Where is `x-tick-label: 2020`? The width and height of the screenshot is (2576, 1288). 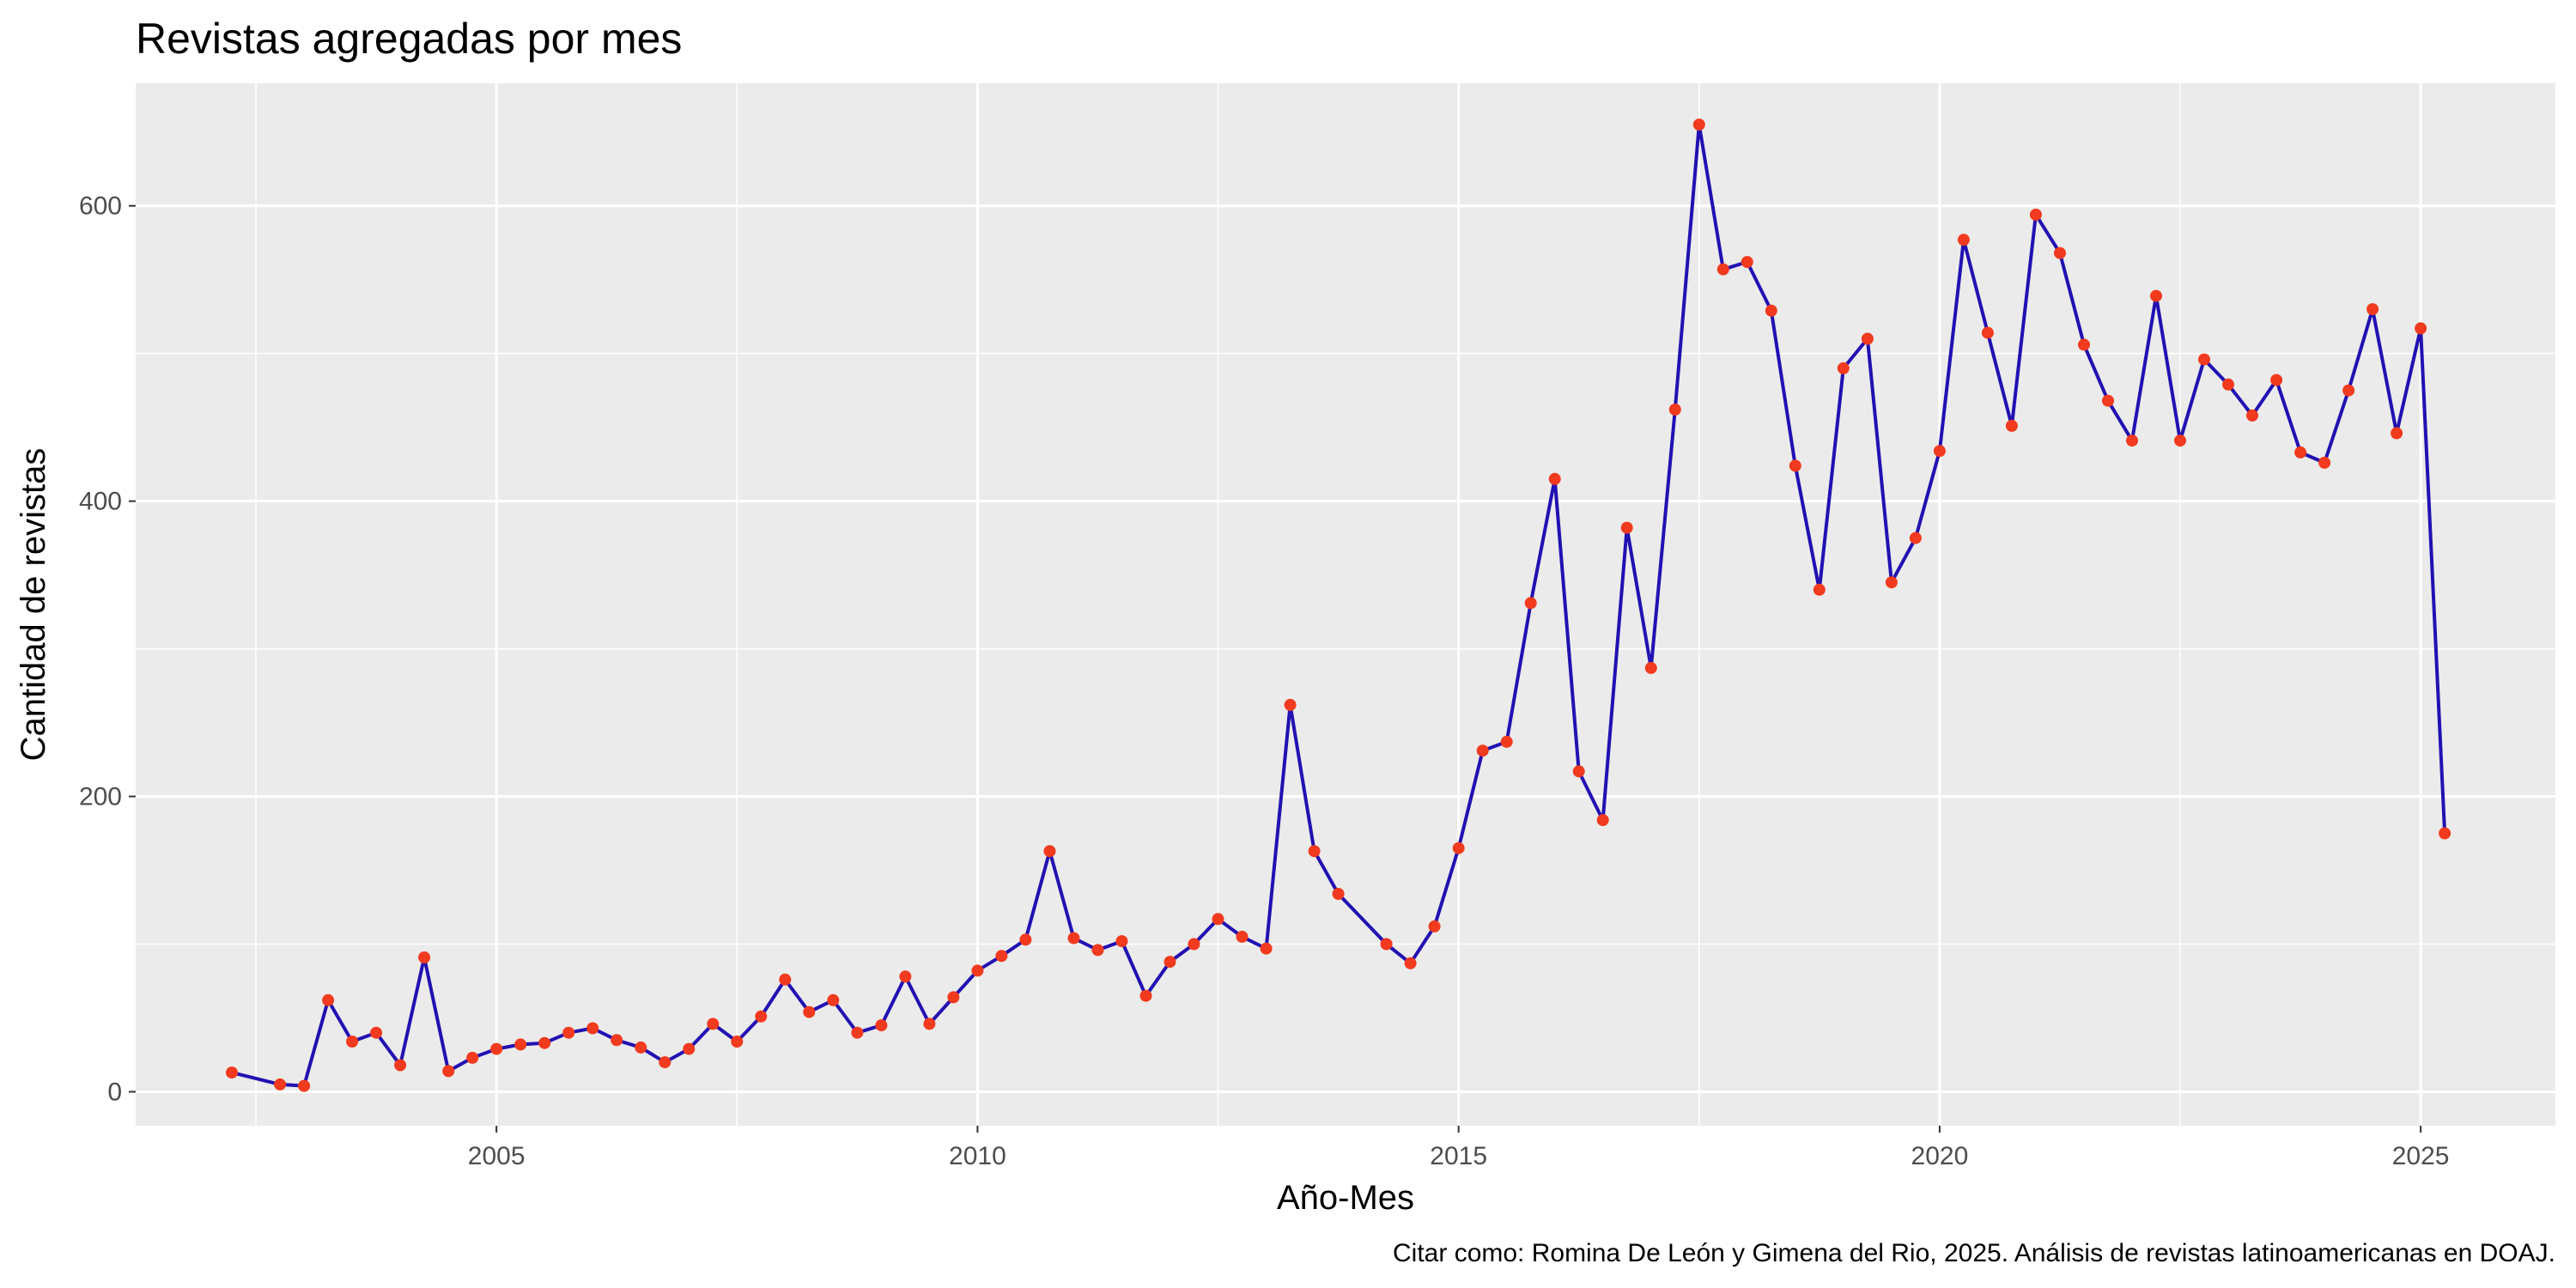 x-tick-label: 2020 is located at coordinates (1940, 1156).